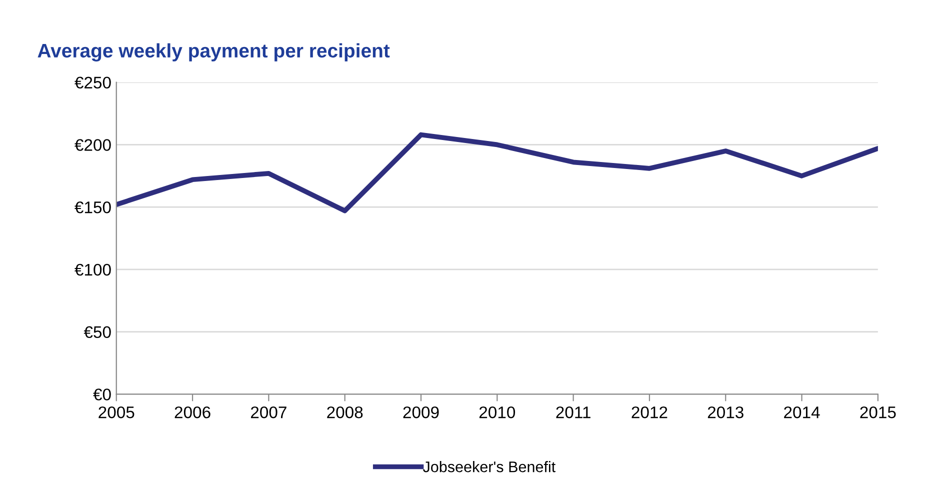 This screenshot has height=499, width=931. Describe the element at coordinates (802, 412) in the screenshot. I see `x-tick-label: 2014` at that location.